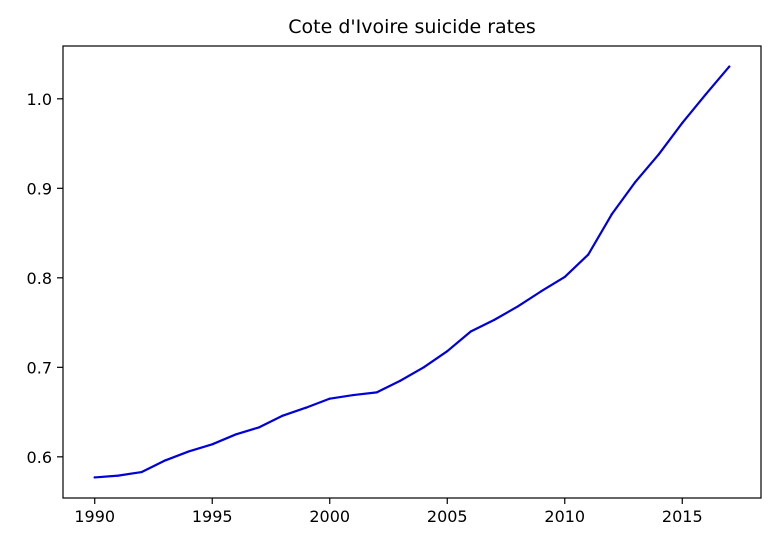  I want to click on x-tick-label: 1995, so click(212, 516).